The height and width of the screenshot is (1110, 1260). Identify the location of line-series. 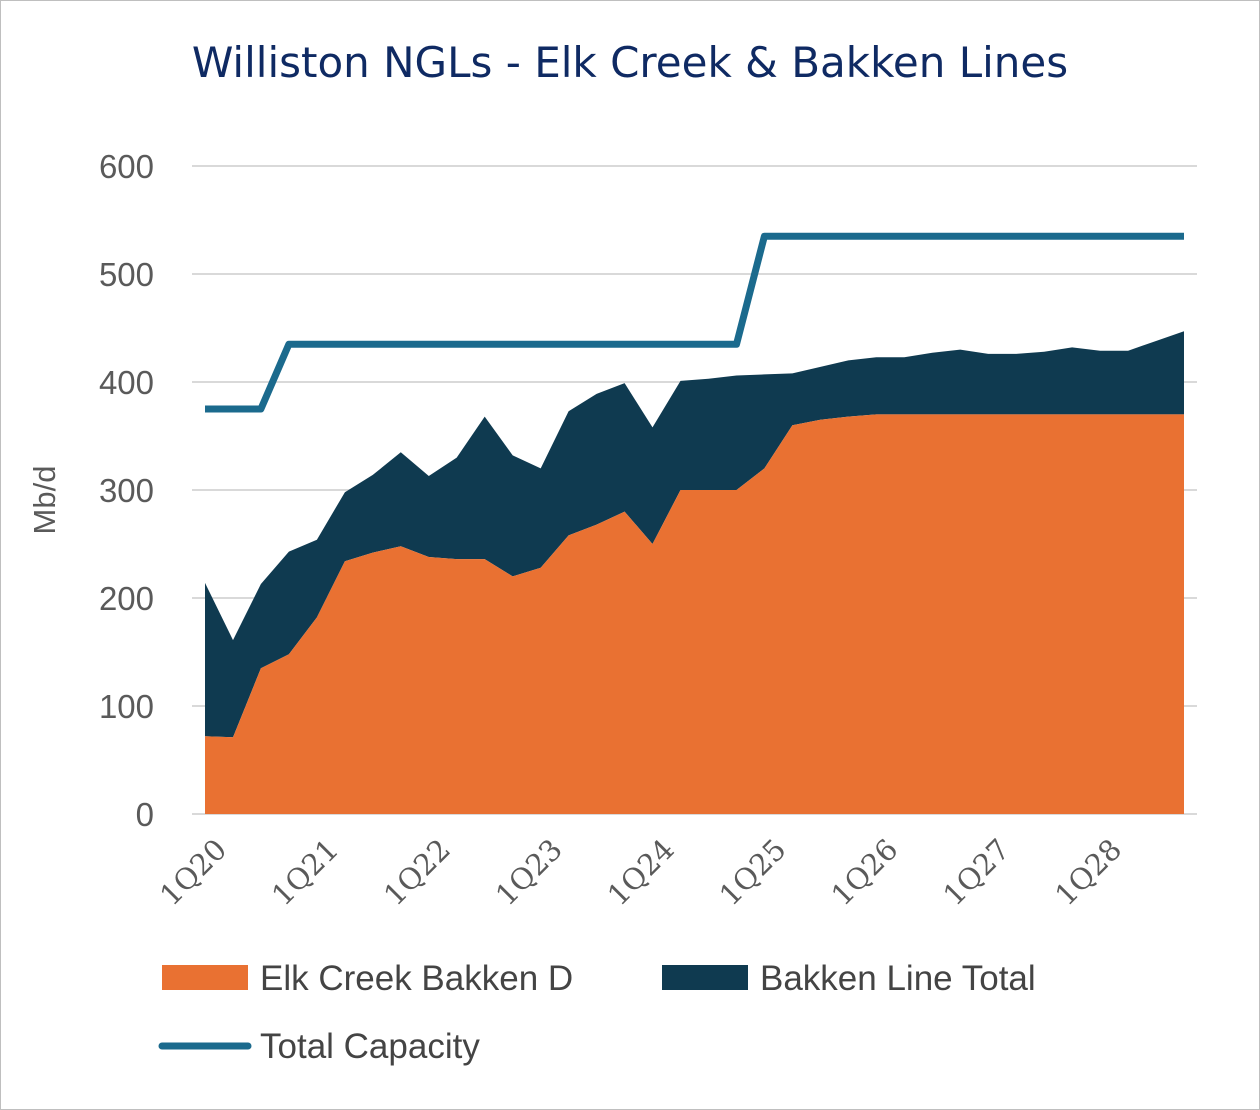
(694, 322).